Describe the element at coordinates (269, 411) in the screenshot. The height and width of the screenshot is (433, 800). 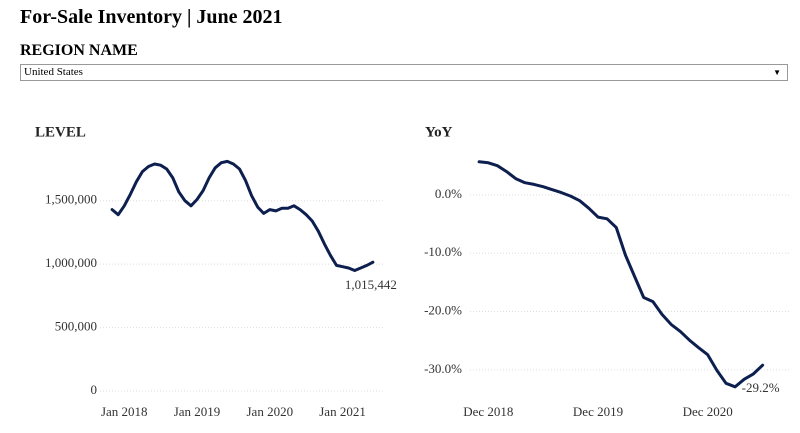
I see `x-tick-label: Jan 2020` at that location.